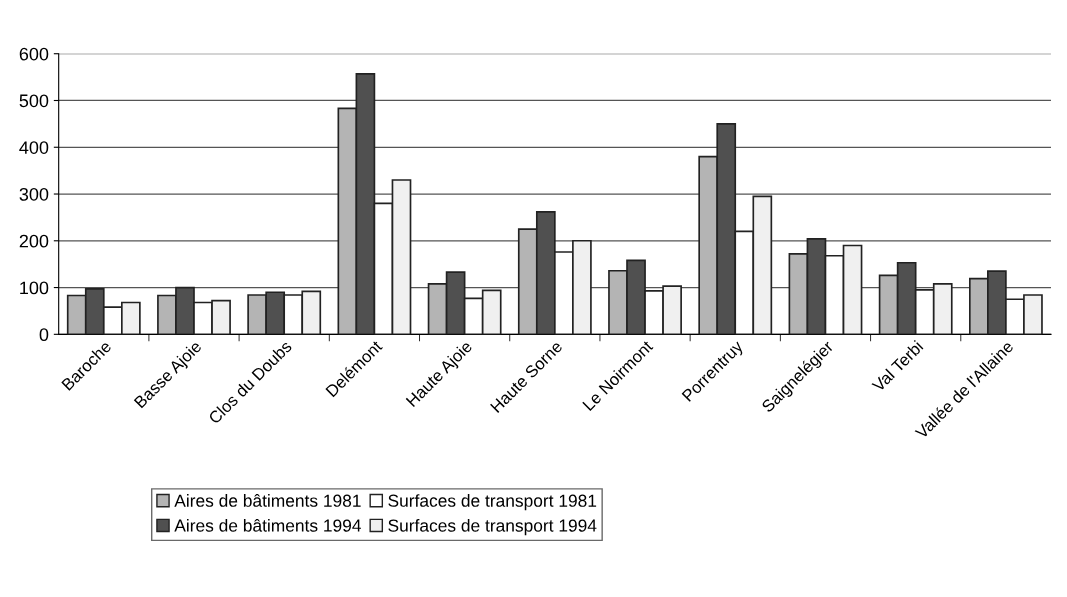 Image resolution: width=1067 pixels, height=597 pixels. What do you see at coordinates (492, 527) in the screenshot?
I see `legend-label: Surfaces de transport 1994` at bounding box center [492, 527].